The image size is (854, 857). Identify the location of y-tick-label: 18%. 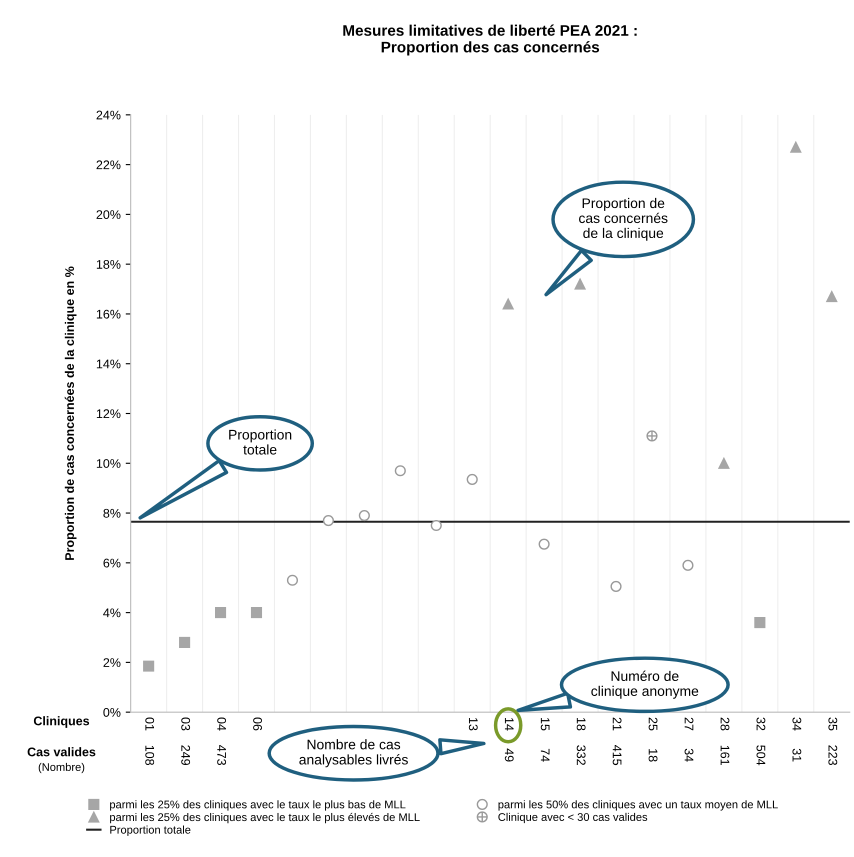
(108, 264).